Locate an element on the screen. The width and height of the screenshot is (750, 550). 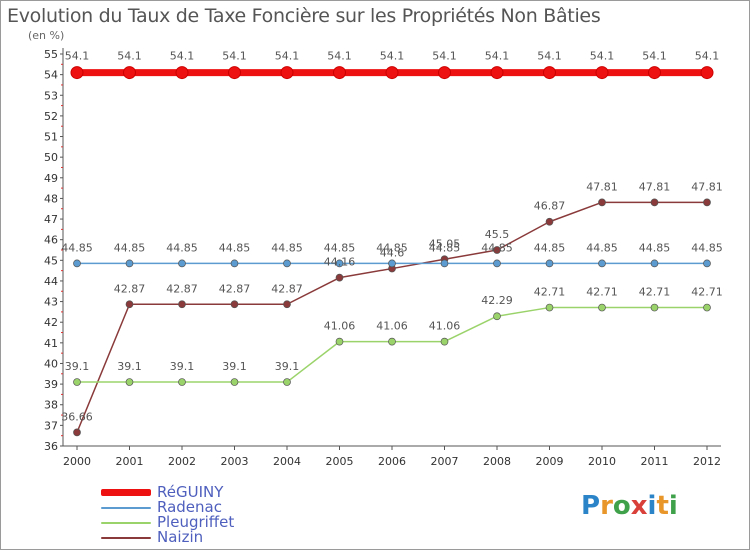
y-tick-label: 50 is located at coordinates (51, 157).